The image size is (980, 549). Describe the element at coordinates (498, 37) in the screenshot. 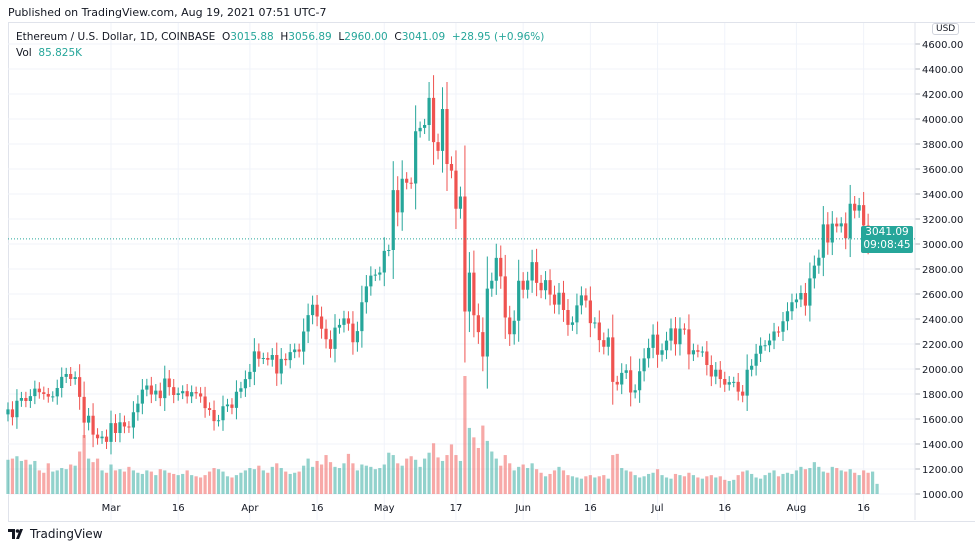

I see `change-value: +28.95 (+0.96%)` at that location.